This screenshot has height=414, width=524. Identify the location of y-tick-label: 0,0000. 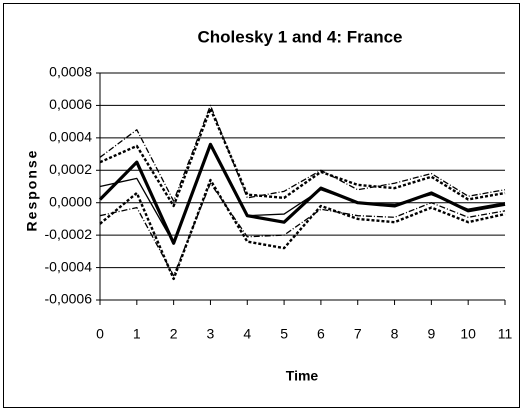
(70, 201).